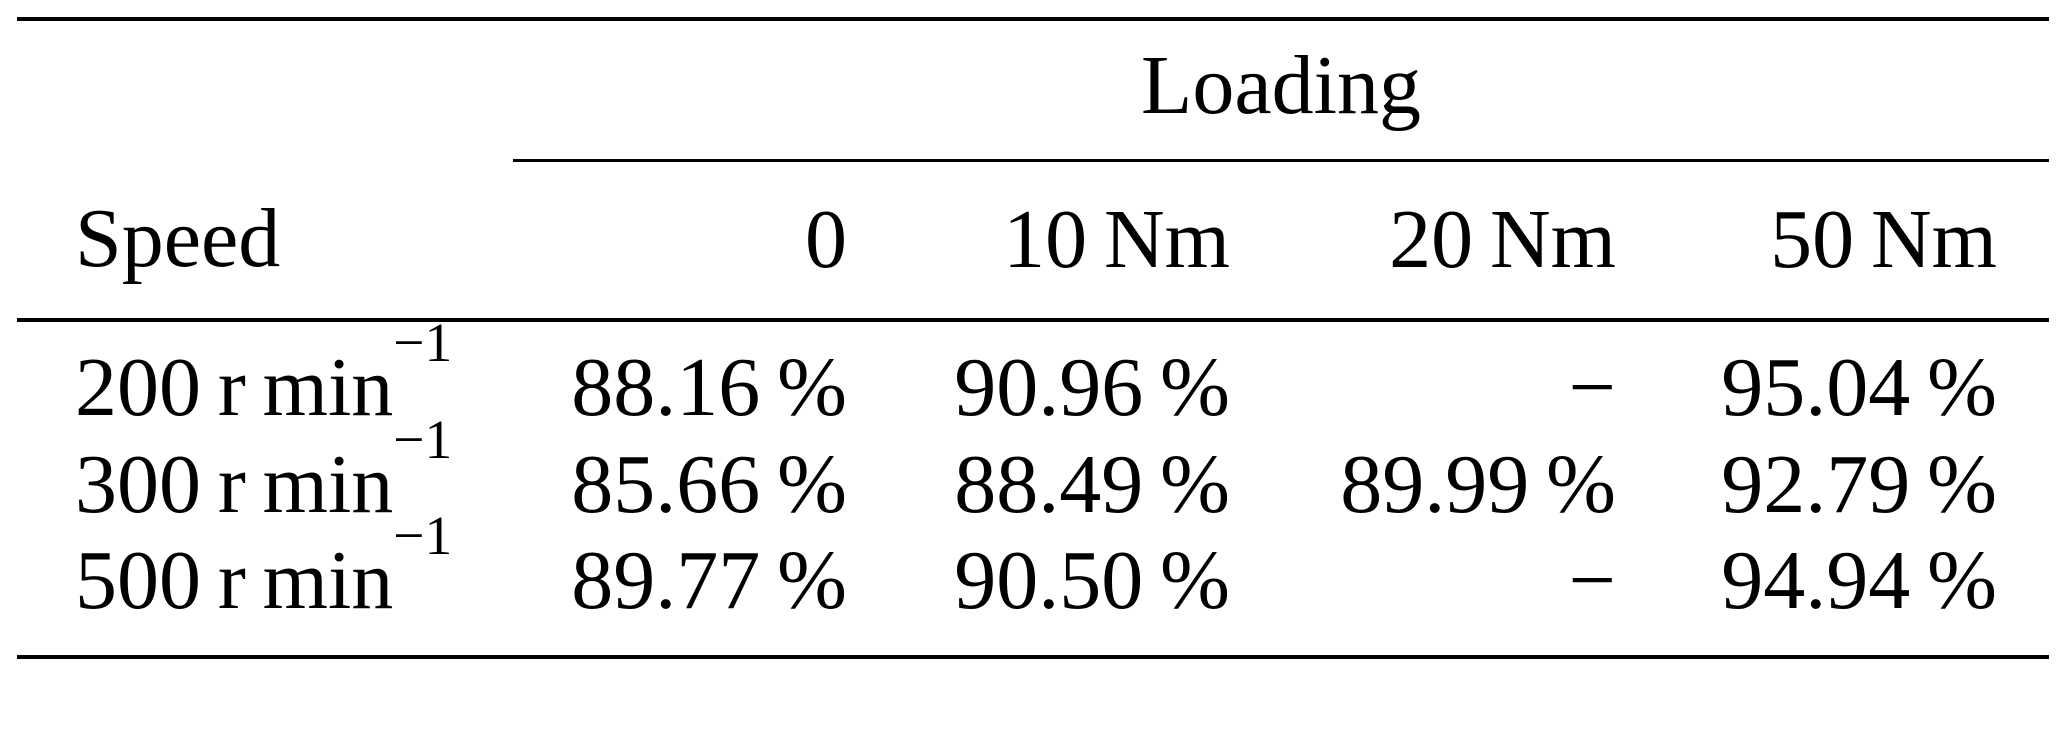  What do you see at coordinates (1859, 387) in the screenshot?
I see `efficiency-200rpm-50nm: 95.04 %` at bounding box center [1859, 387].